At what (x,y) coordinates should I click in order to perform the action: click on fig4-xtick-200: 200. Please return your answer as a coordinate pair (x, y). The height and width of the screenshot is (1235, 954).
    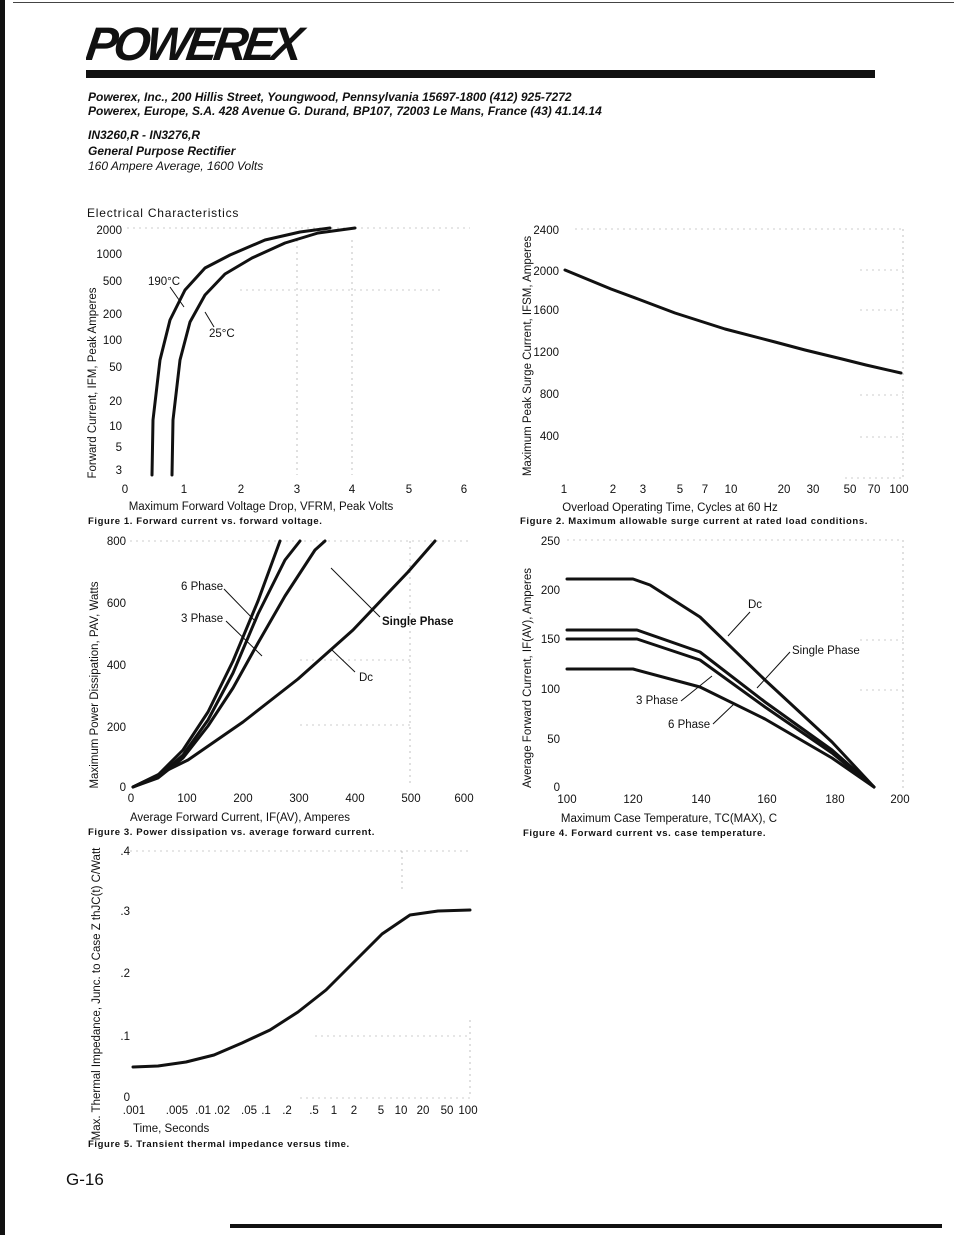
    Looking at the image, I should click on (899, 800).